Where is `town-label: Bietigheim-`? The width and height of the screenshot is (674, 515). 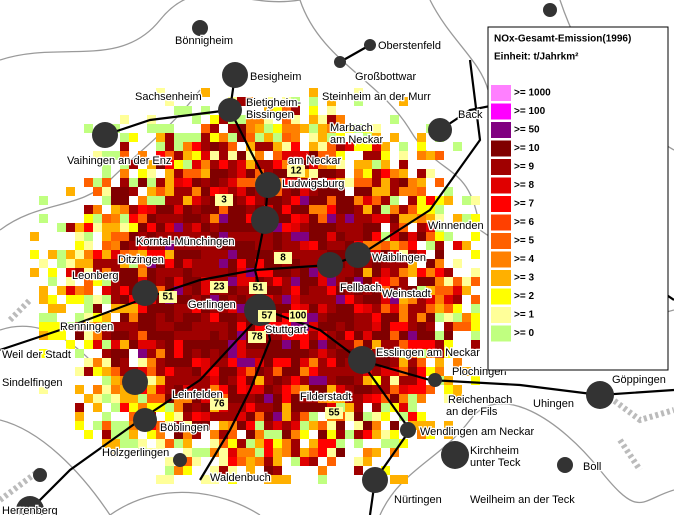
town-label: Bietigheim- is located at coordinates (273, 103).